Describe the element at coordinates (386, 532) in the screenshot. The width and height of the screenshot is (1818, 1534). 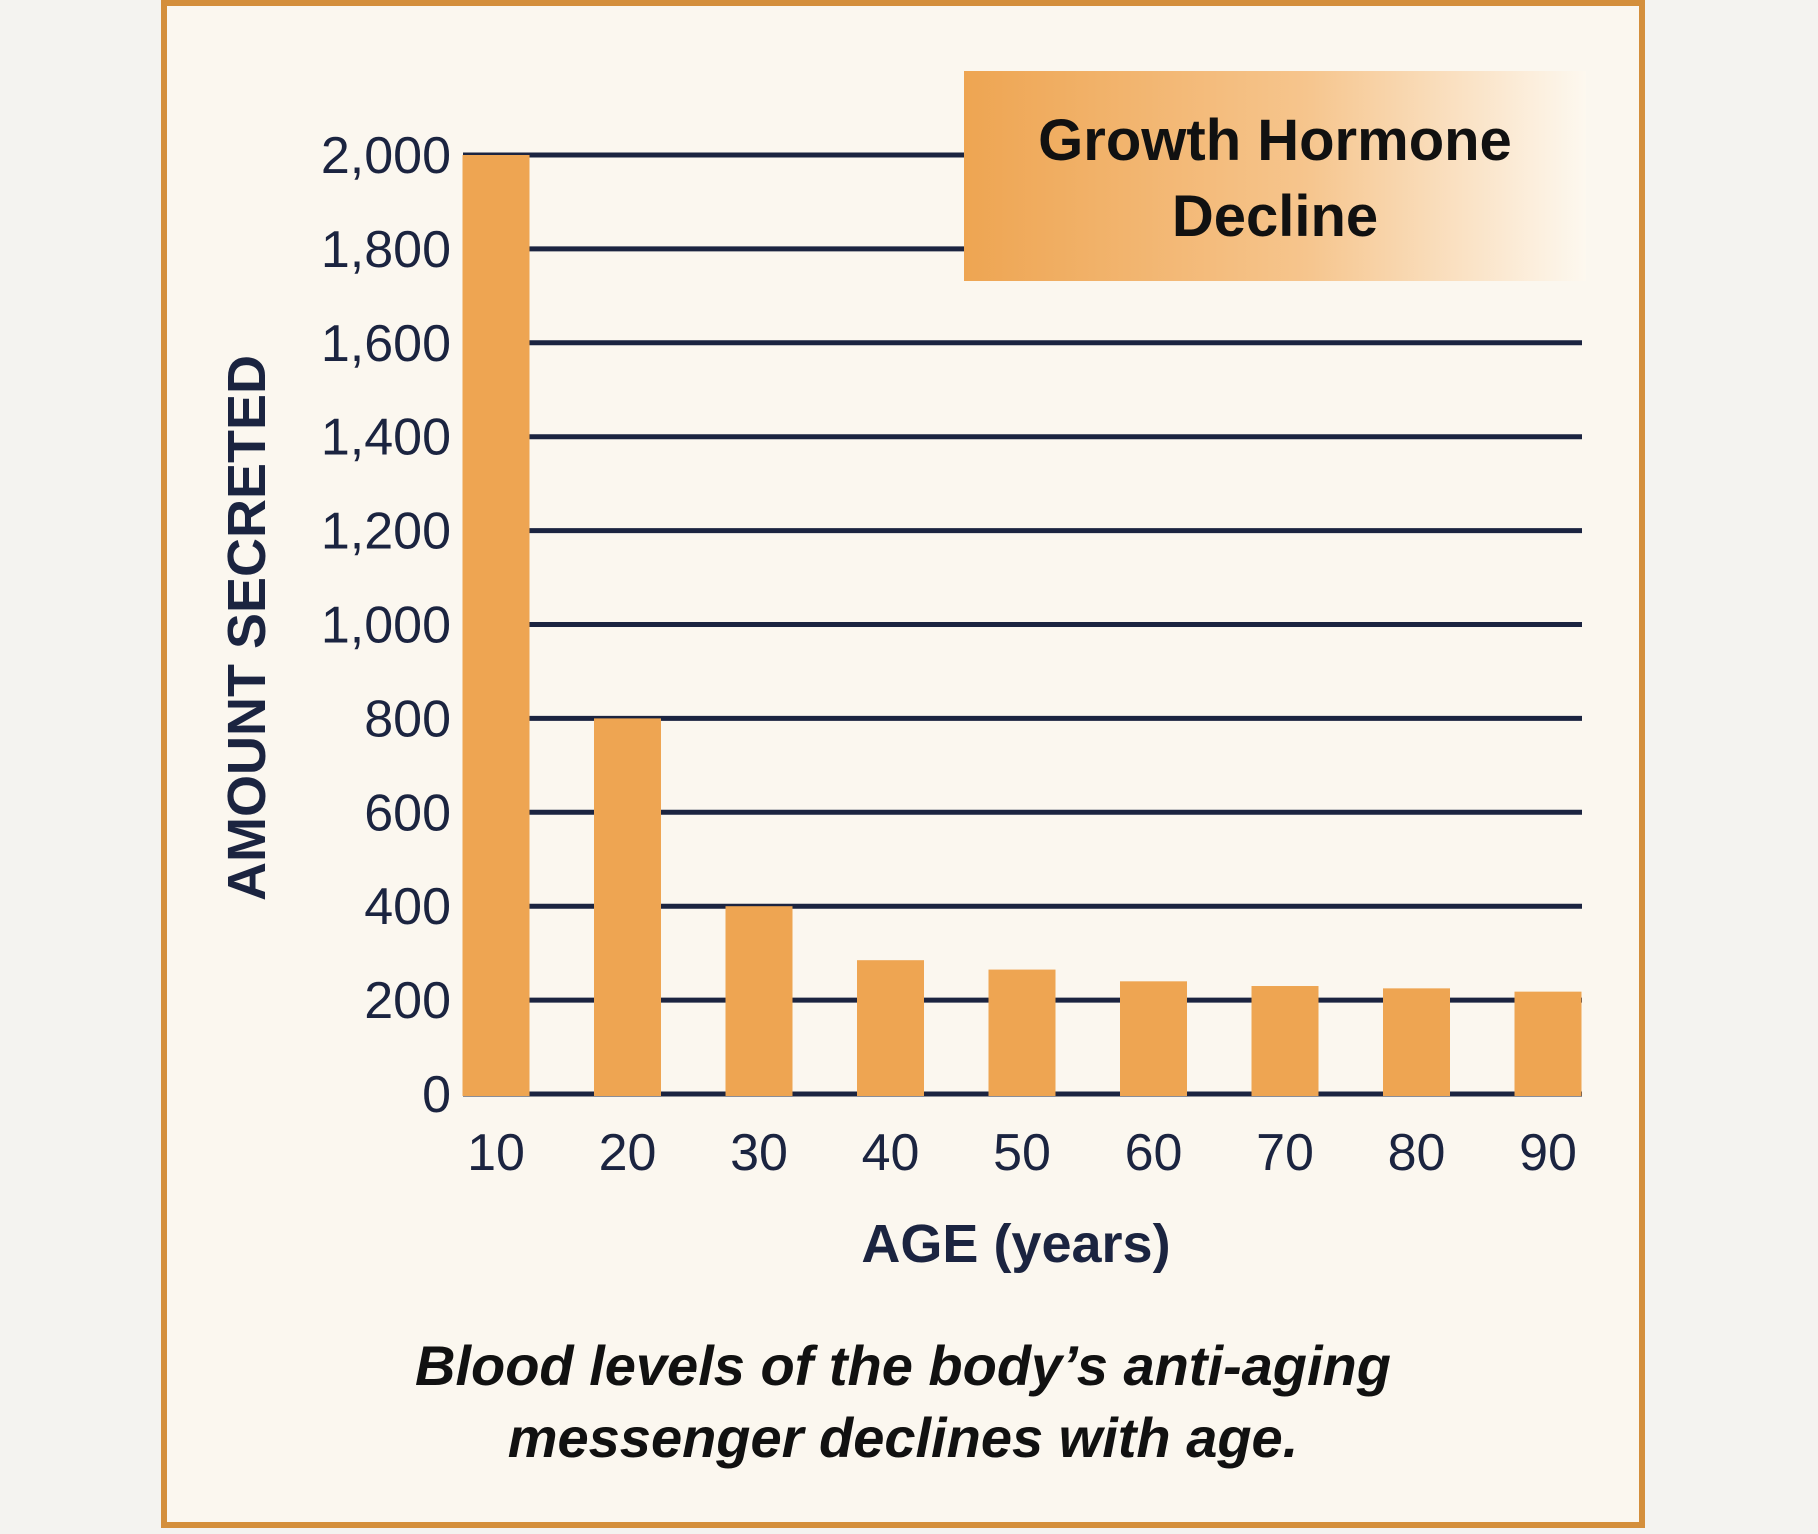
I see `y-tick-label: 1,200` at that location.